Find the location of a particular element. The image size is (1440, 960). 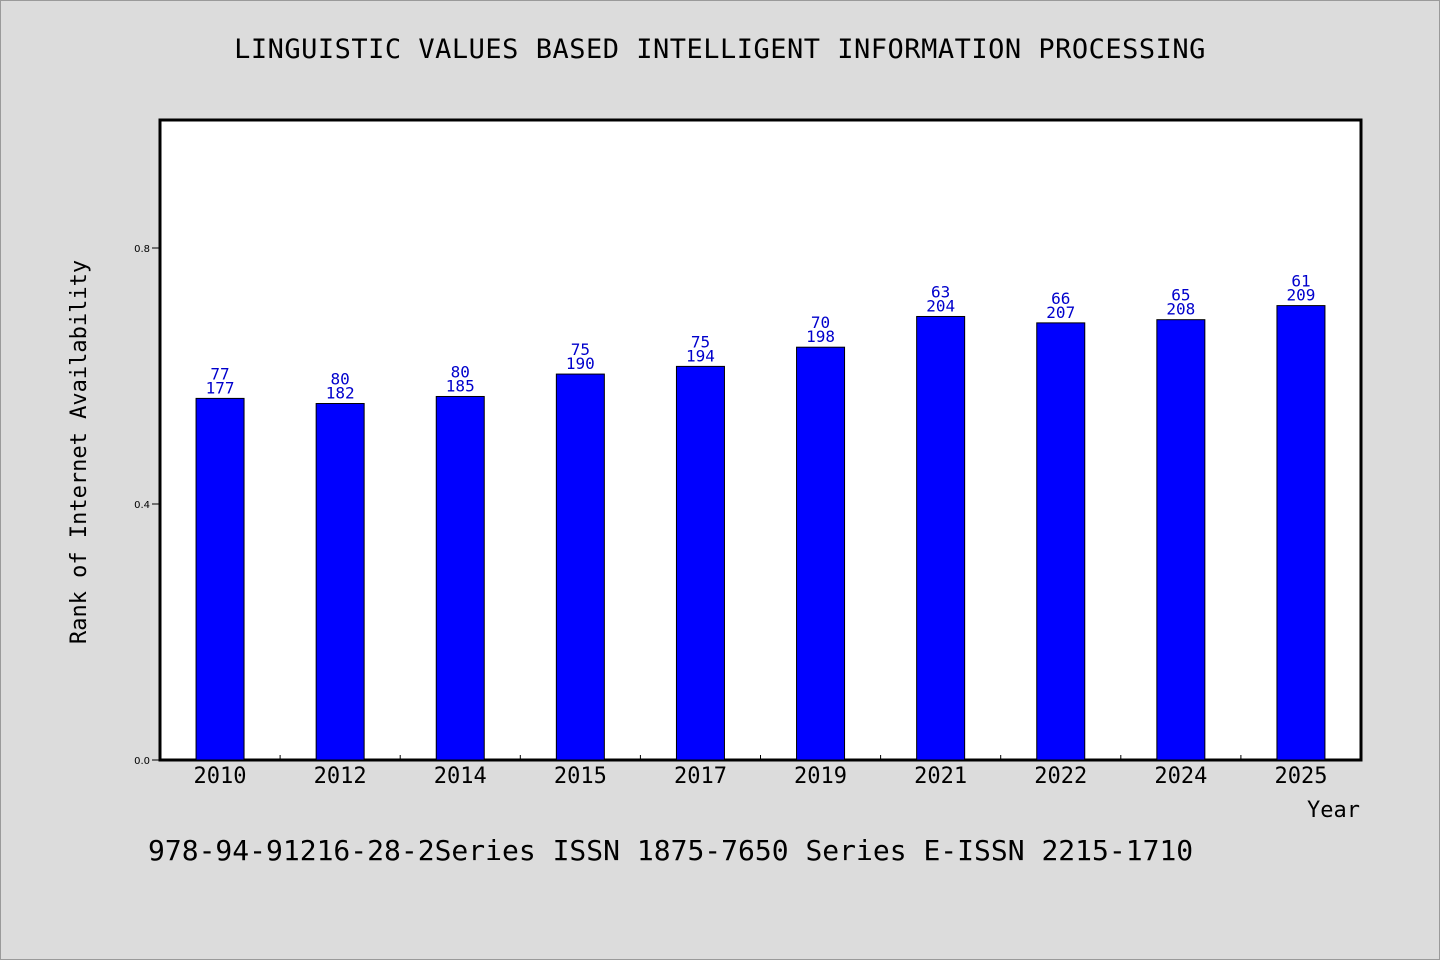

y-axis: 0.0 0.4 0.8 is located at coordinates (147, 505).